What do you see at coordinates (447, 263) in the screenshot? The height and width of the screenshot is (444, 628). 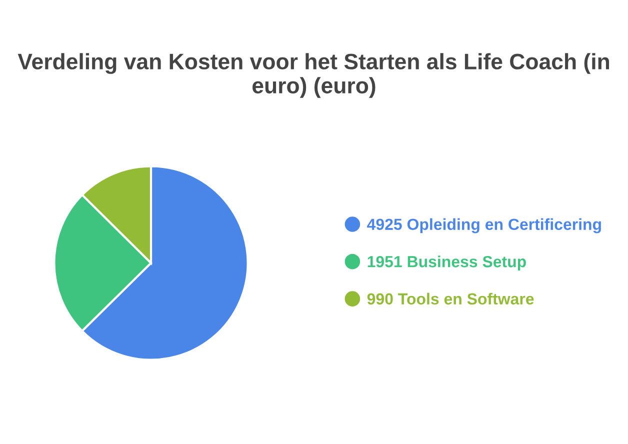 I see `legend-label: 1951 Business Setup` at bounding box center [447, 263].